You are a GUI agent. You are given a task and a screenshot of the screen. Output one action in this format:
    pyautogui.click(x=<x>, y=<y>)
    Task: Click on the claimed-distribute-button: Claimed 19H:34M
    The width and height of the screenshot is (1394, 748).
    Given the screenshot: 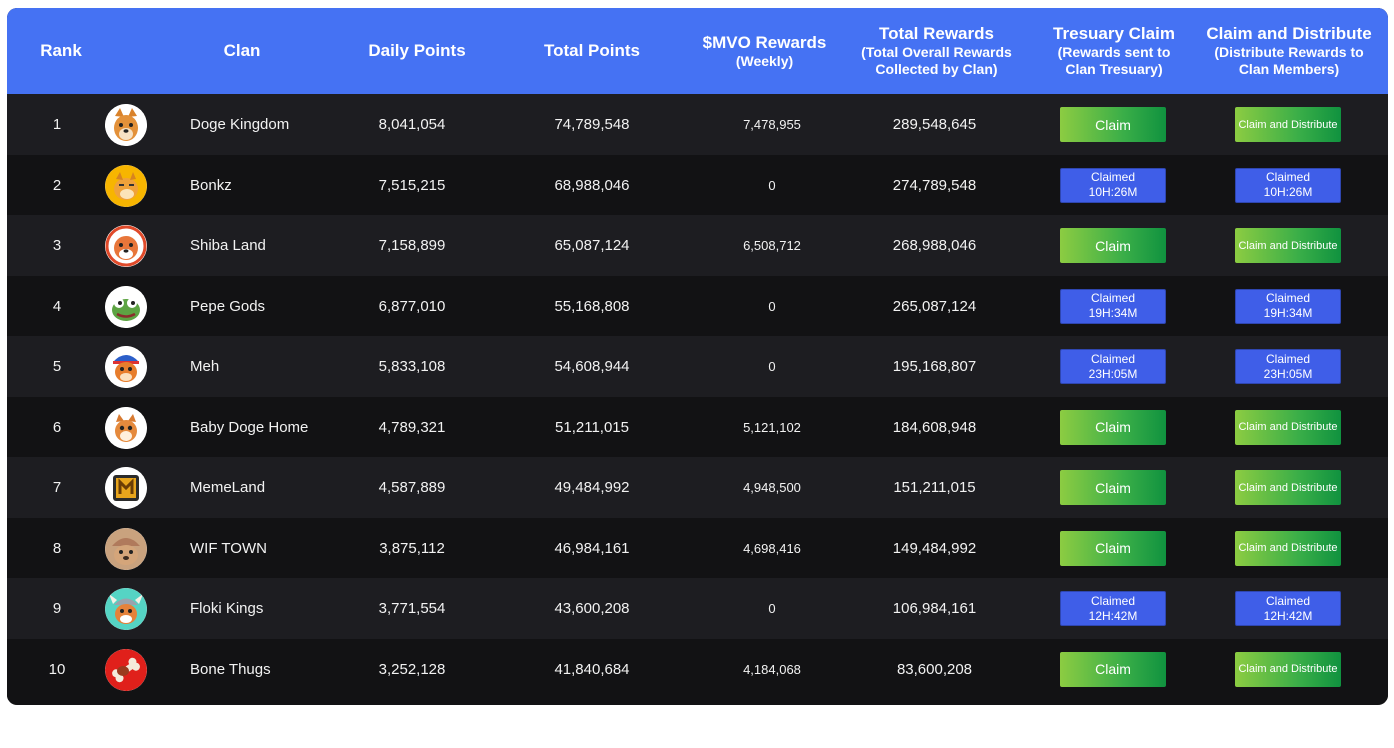 What is the action you would take?
    pyautogui.click(x=1288, y=306)
    